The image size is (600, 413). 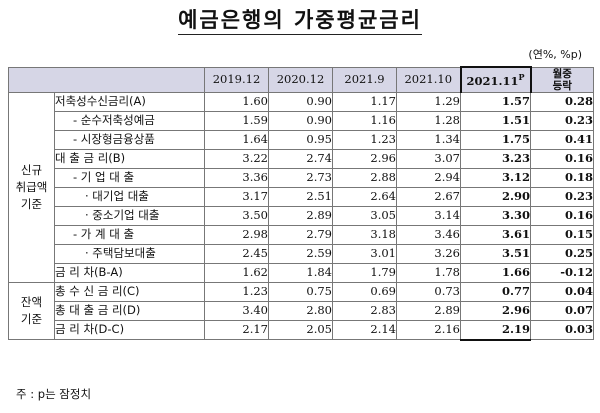 I want to click on value-cell: 3.30, so click(x=495, y=215).